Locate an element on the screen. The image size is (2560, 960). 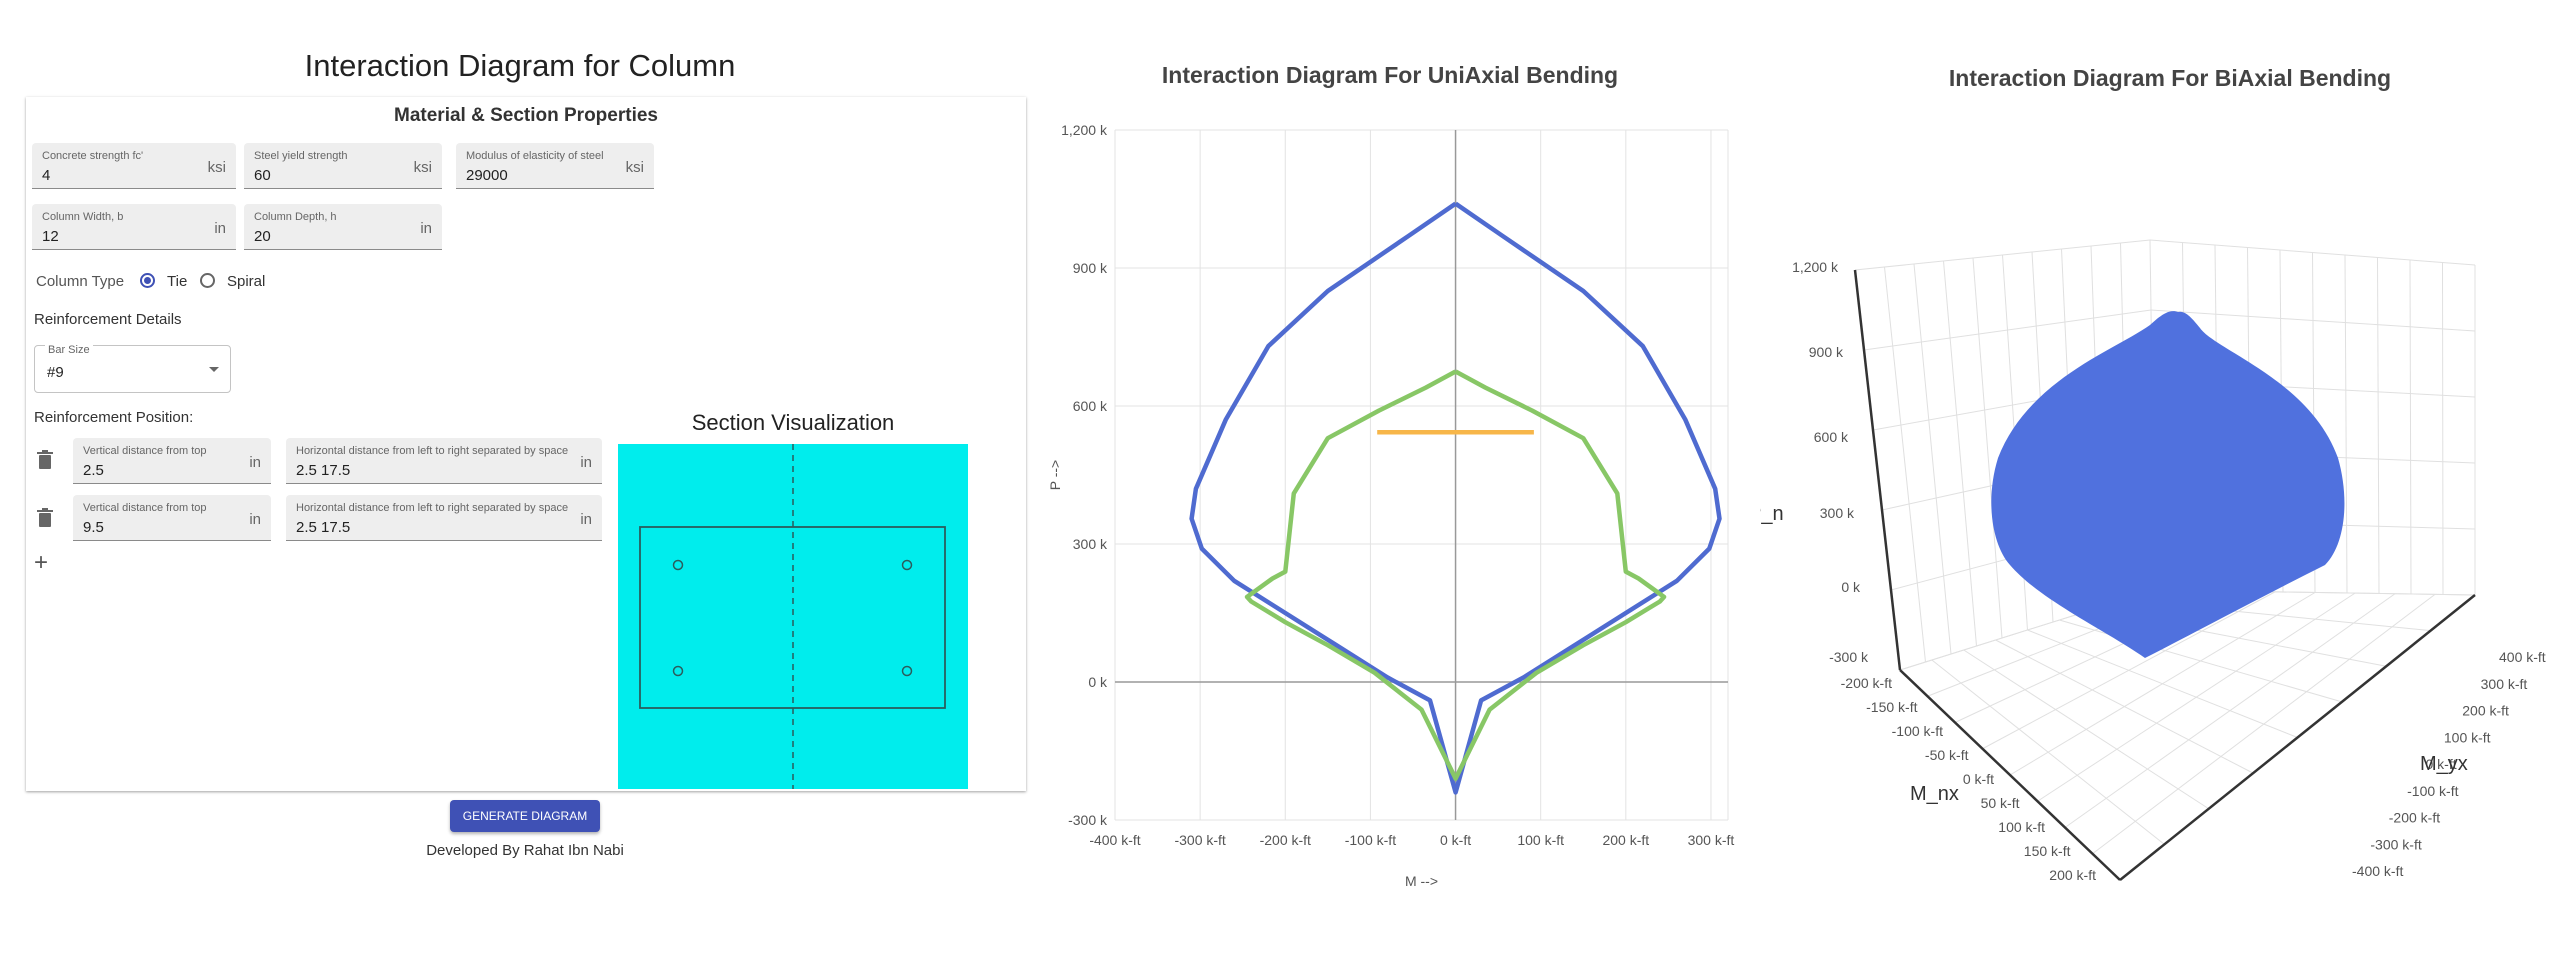
field-value: 60 is located at coordinates (262, 175).